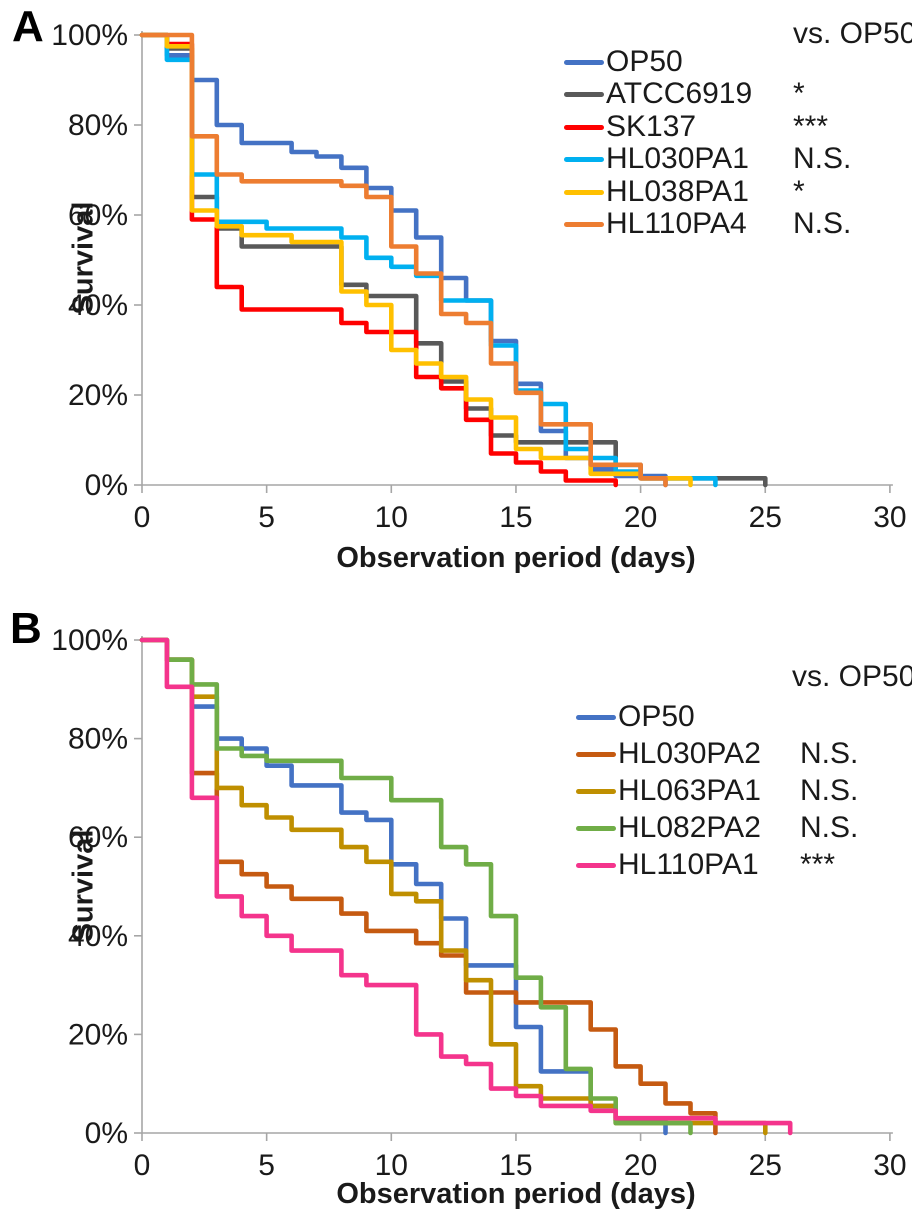 This screenshot has width=912, height=1218. What do you see at coordinates (26, 628) in the screenshot?
I see `panel-b-label: B` at bounding box center [26, 628].